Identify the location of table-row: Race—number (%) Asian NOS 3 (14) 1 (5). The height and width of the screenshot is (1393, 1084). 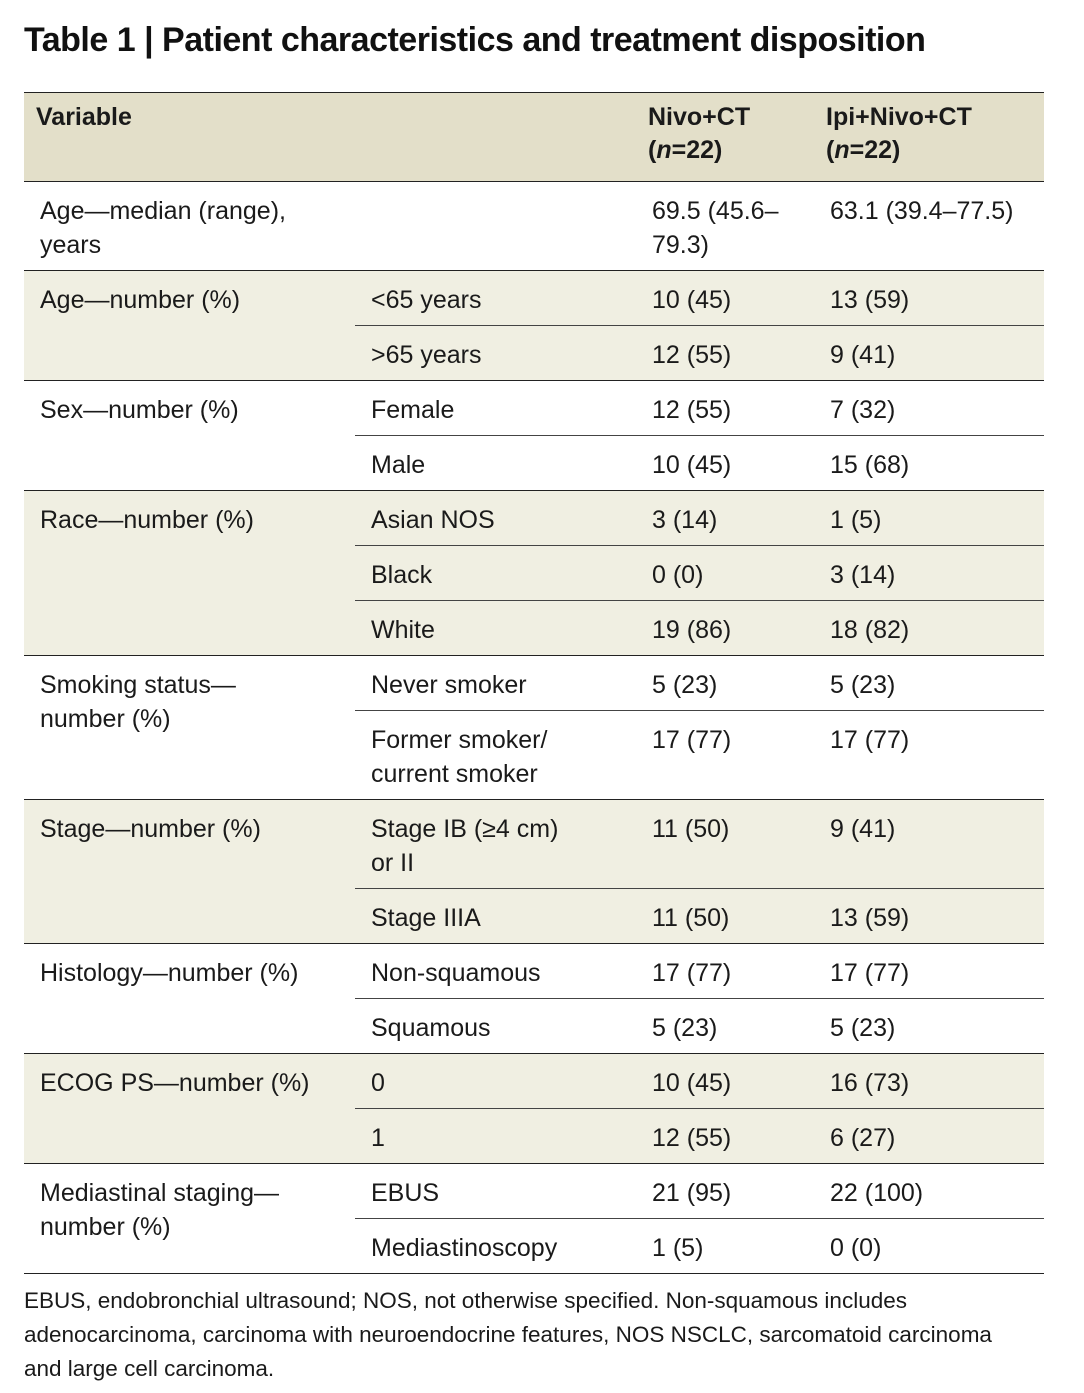
(534, 573).